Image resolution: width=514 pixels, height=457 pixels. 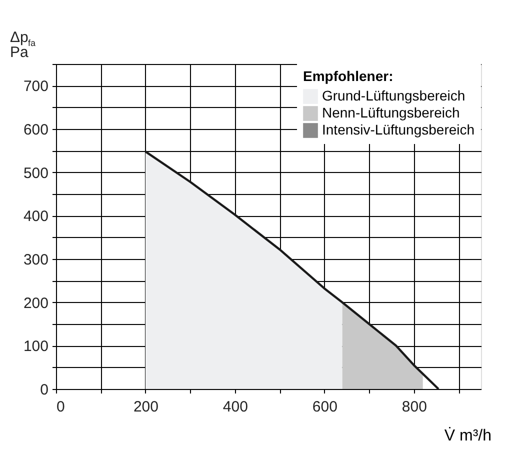 What do you see at coordinates (394, 96) in the screenshot?
I see `legend-label: Grund-Lüftungsbereich` at bounding box center [394, 96].